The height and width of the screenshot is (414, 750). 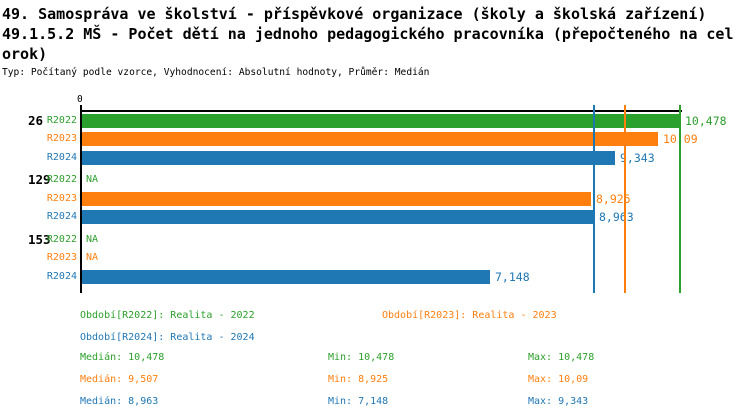 I want to click on value-label: 10,478, so click(x=706, y=121).